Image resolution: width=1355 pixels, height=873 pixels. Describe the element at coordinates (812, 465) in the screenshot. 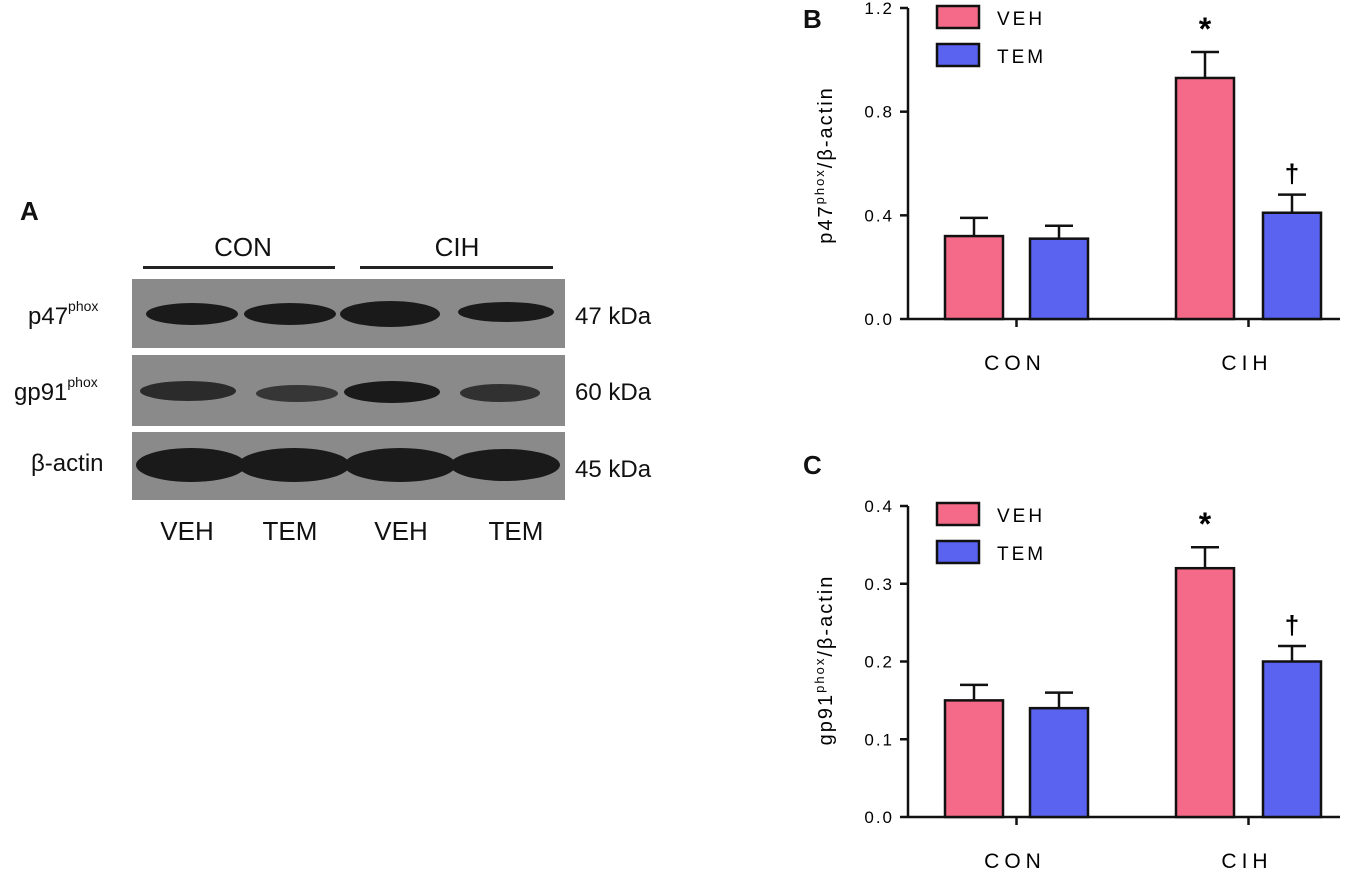

I see `panel-c-letter: C` at that location.